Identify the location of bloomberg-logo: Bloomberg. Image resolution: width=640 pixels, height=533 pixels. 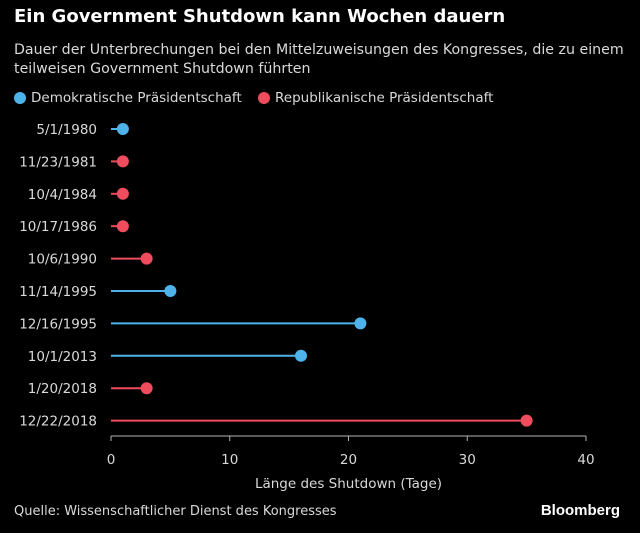
(580, 510).